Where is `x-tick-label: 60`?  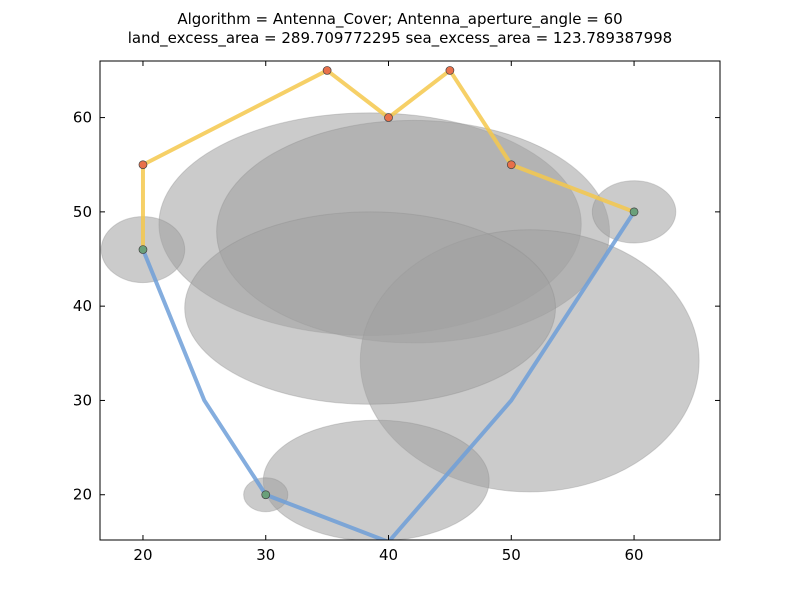
x-tick-label: 60 is located at coordinates (634, 555).